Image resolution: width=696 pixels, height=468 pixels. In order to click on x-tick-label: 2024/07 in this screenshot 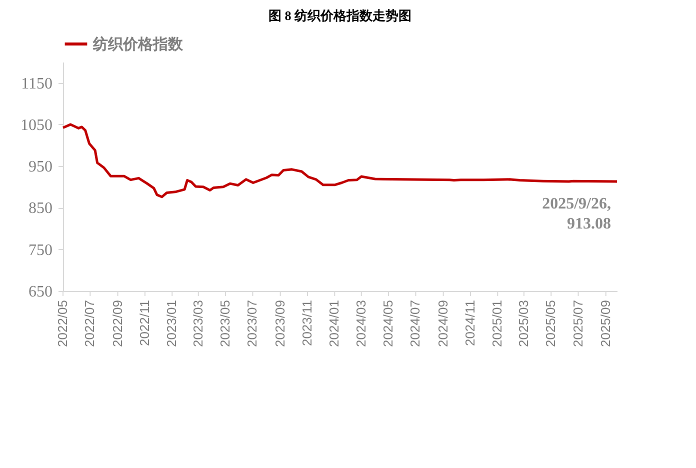, I will do `click(415, 323)`.